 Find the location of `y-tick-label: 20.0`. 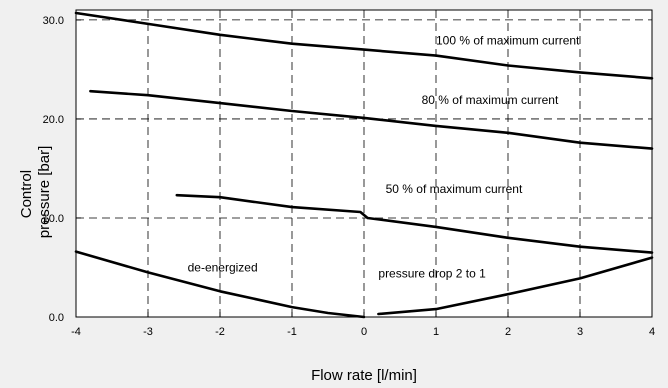

y-tick-label: 20.0 is located at coordinates (53, 120).